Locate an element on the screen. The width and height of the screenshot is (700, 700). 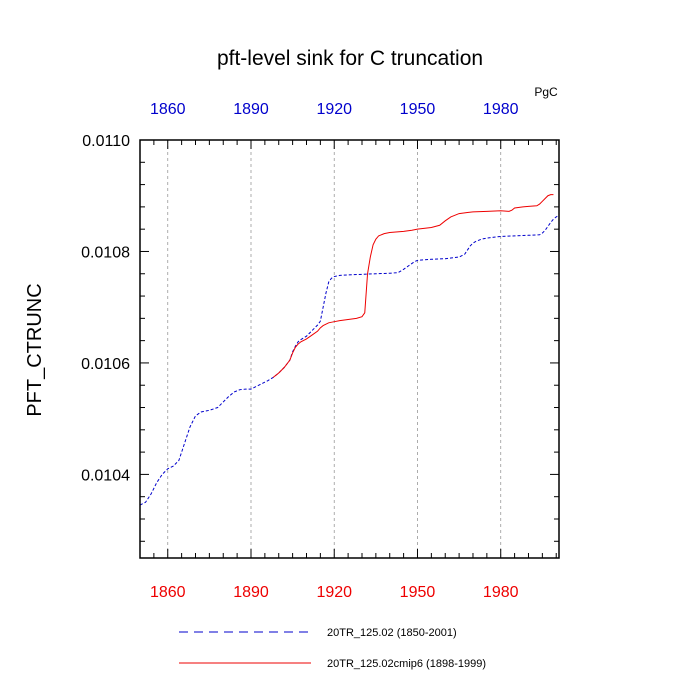
x-tick-label-top: 1950 is located at coordinates (418, 109).